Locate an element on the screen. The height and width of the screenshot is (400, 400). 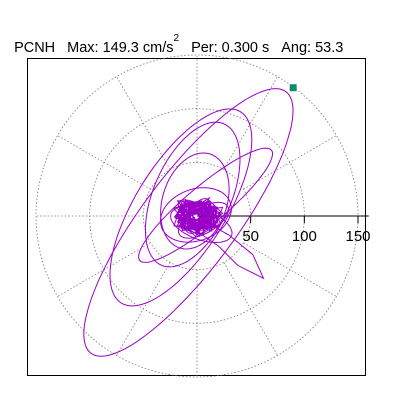
peak-marker is located at coordinates (293, 88).